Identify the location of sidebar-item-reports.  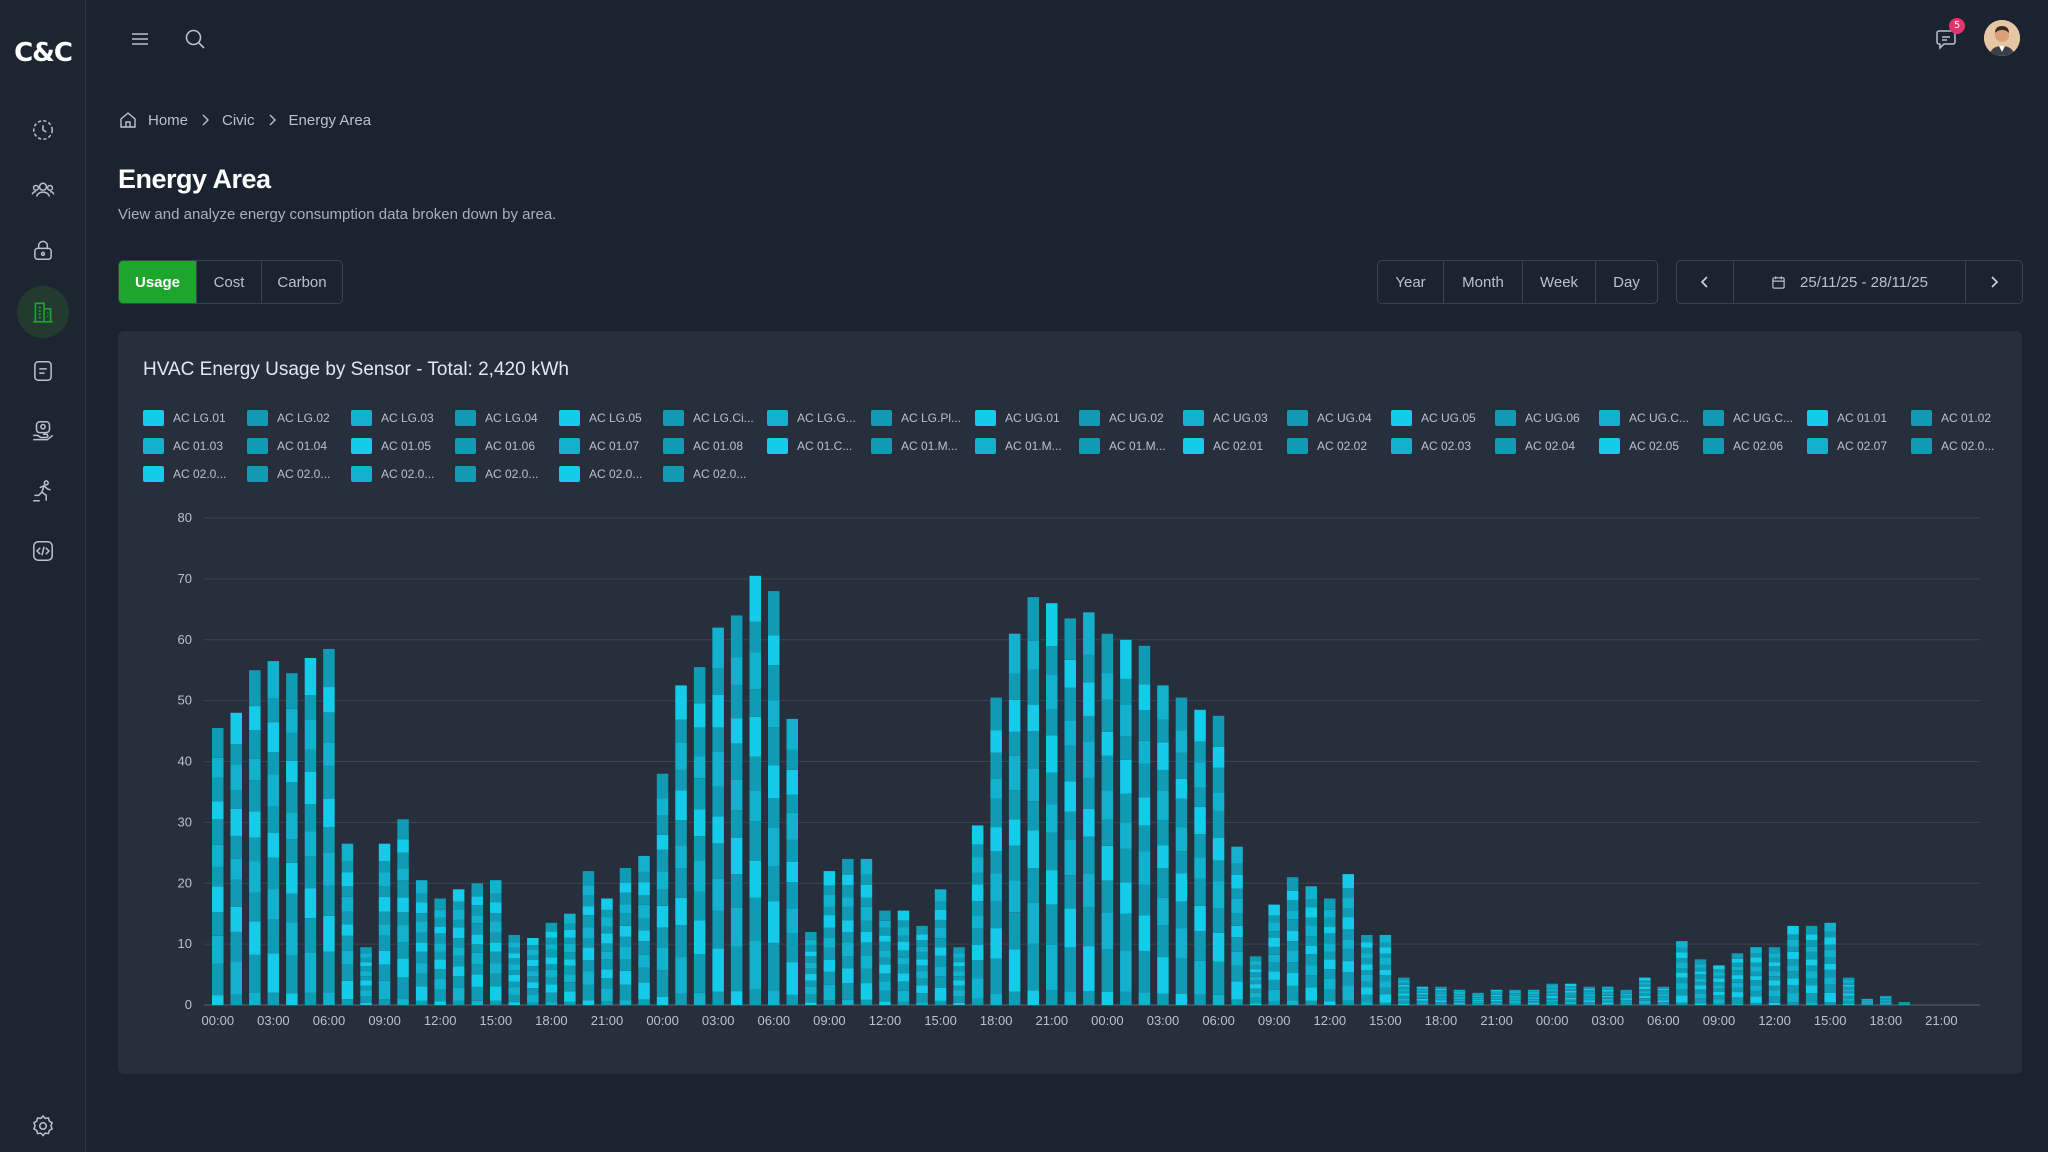
(43, 371).